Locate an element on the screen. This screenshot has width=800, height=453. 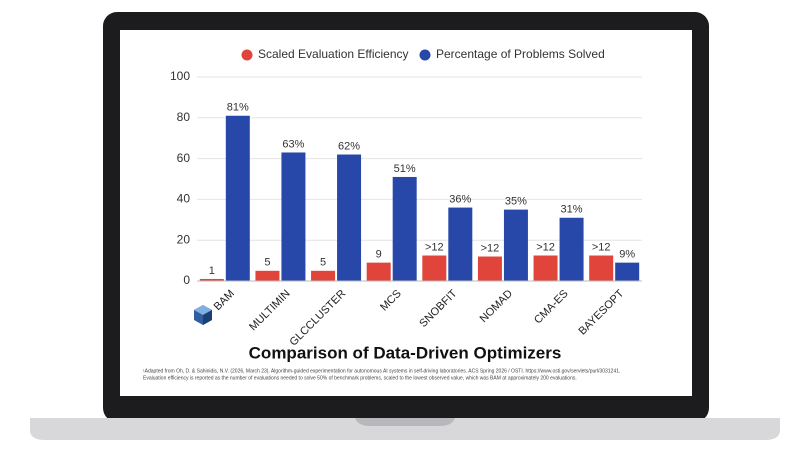
legend-label: Percentage of Problems Solved is located at coordinates (520, 54).